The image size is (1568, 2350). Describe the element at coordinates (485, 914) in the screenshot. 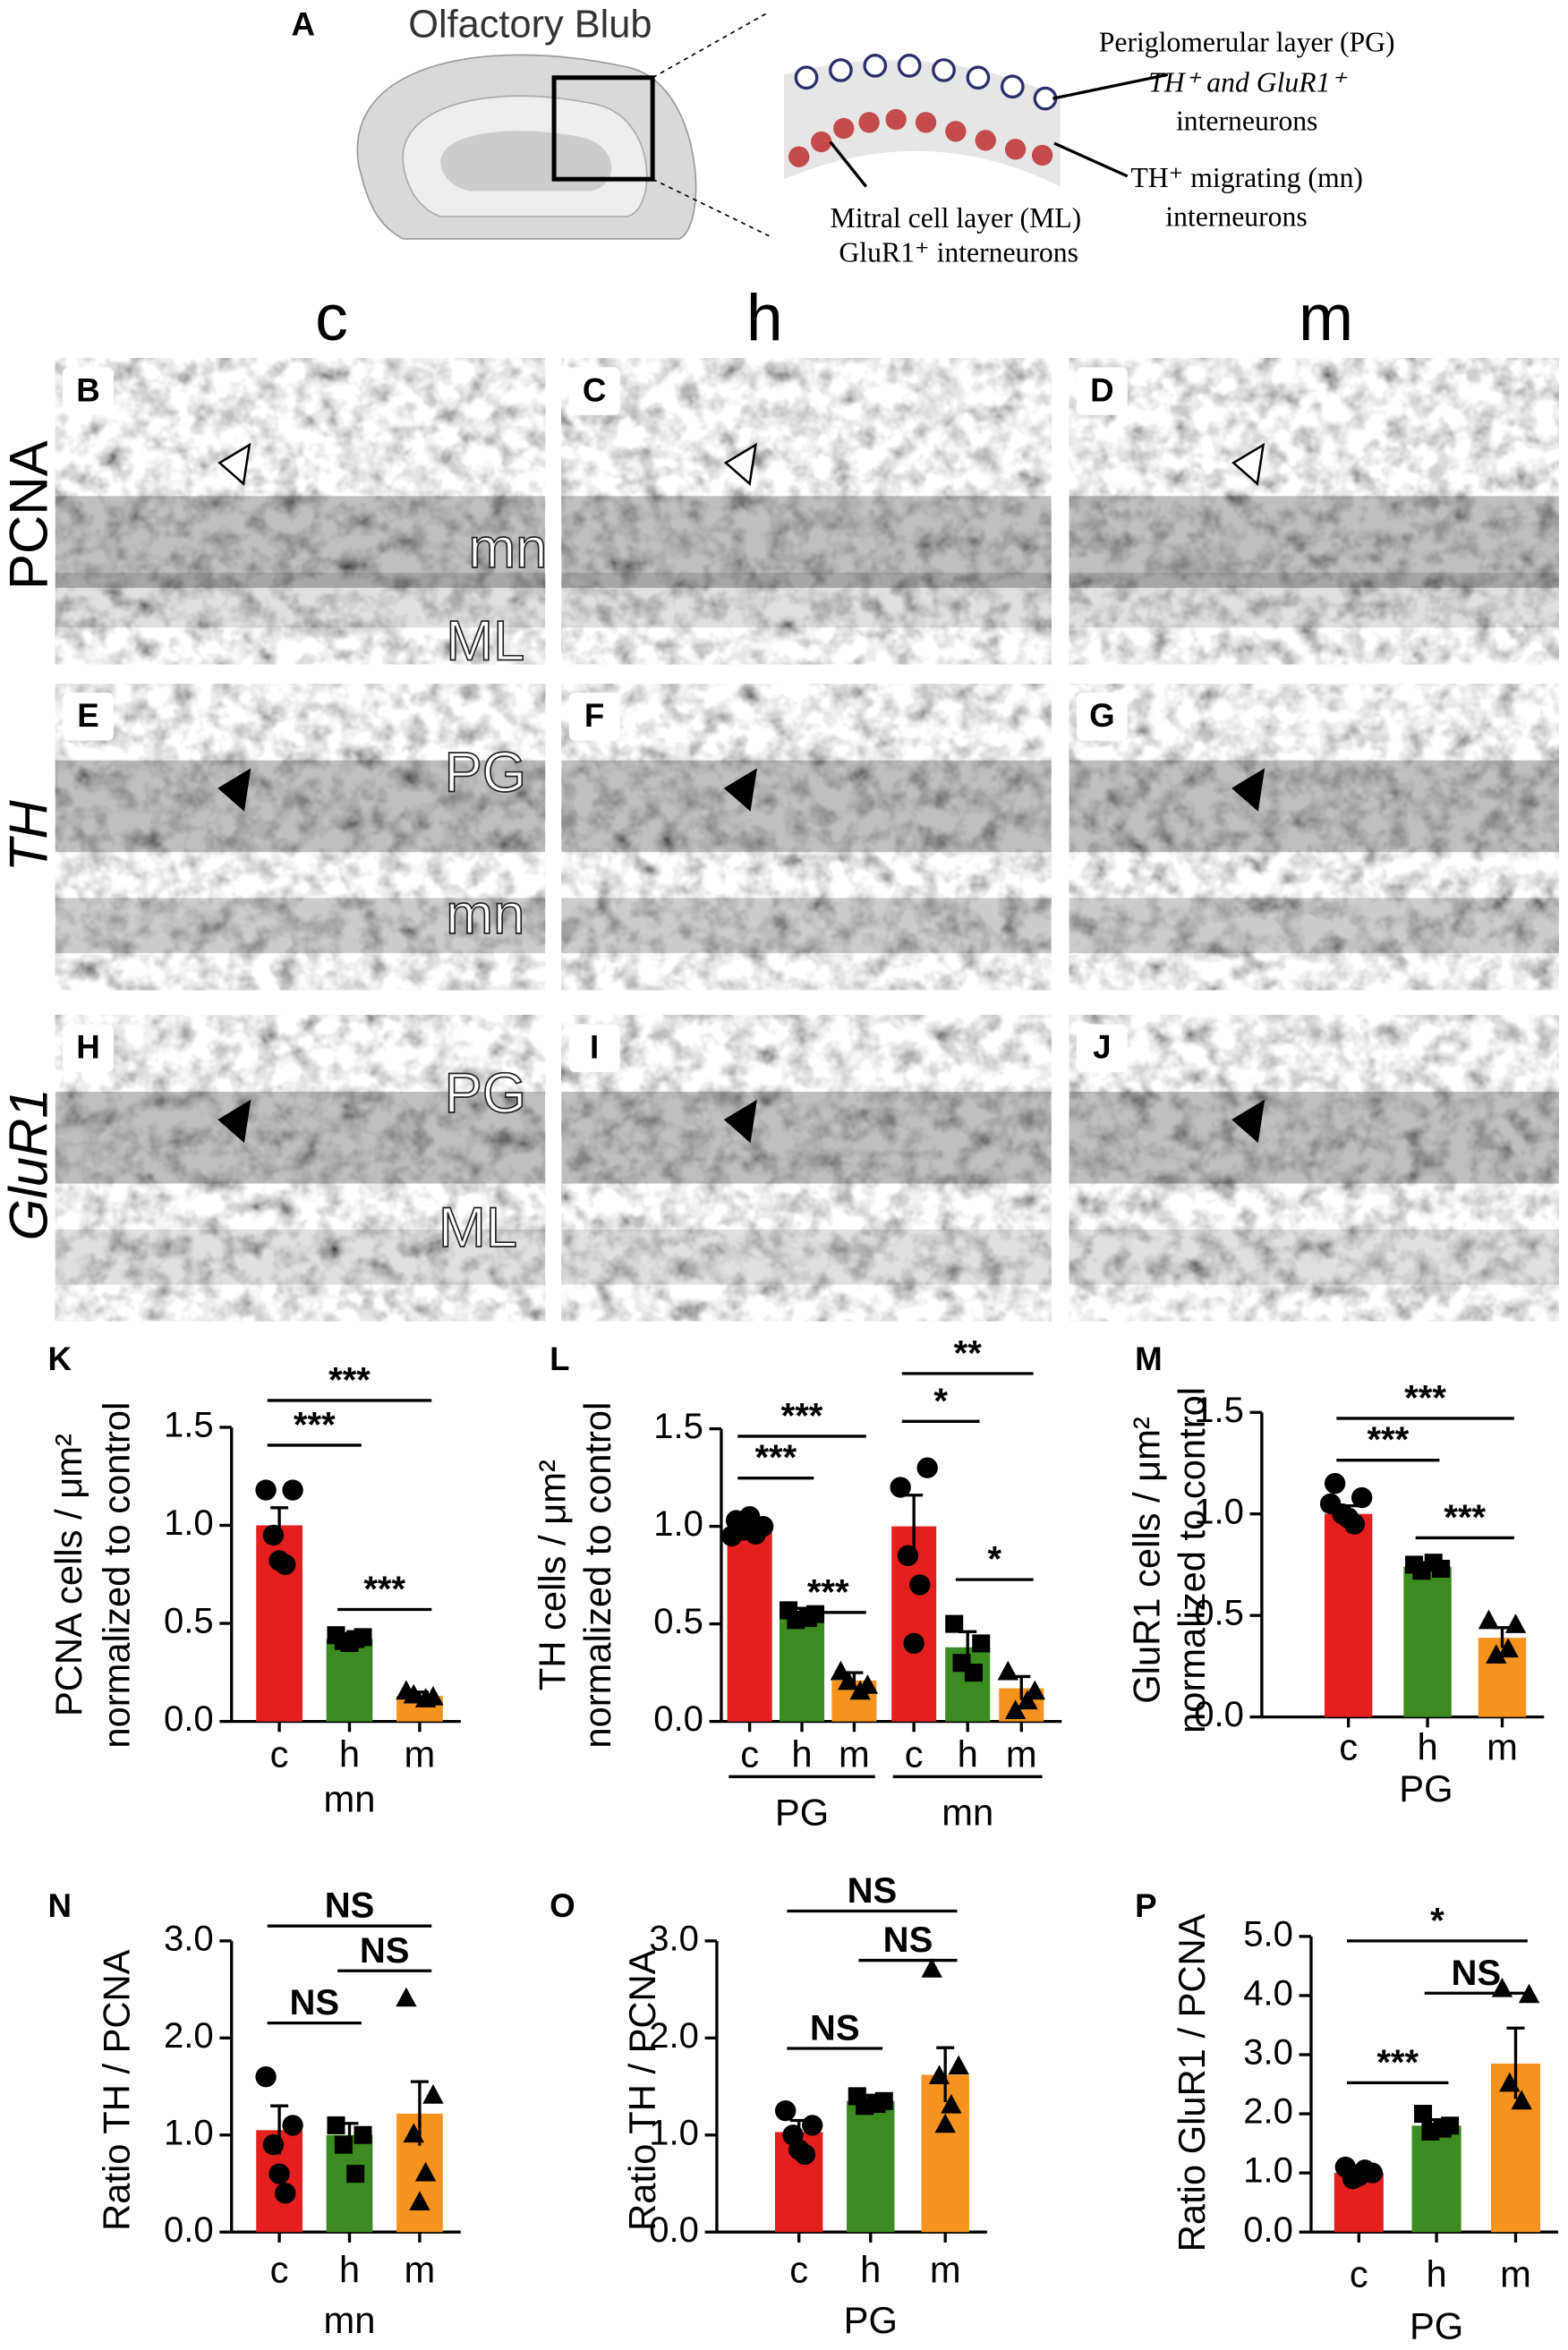

I see `layer-label: mn` at that location.